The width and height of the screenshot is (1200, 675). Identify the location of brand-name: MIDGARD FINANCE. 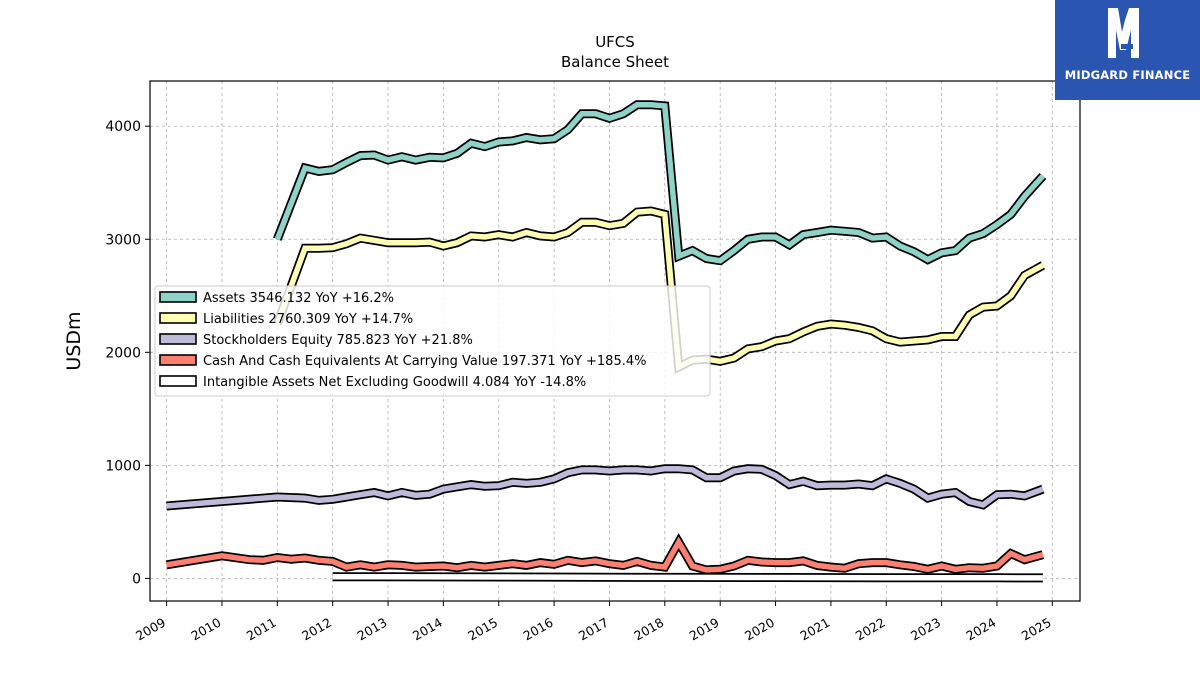
(1127, 75).